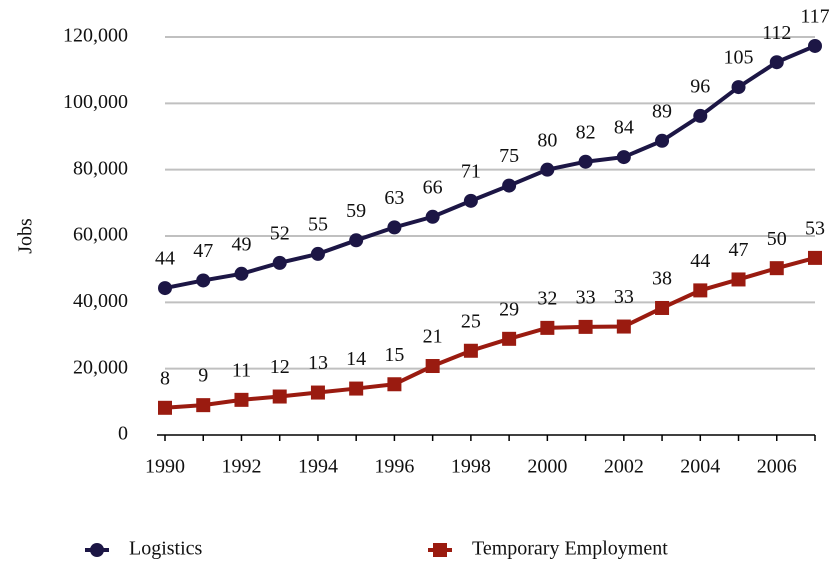  Describe the element at coordinates (356, 211) in the screenshot. I see `data-label: 59` at that location.